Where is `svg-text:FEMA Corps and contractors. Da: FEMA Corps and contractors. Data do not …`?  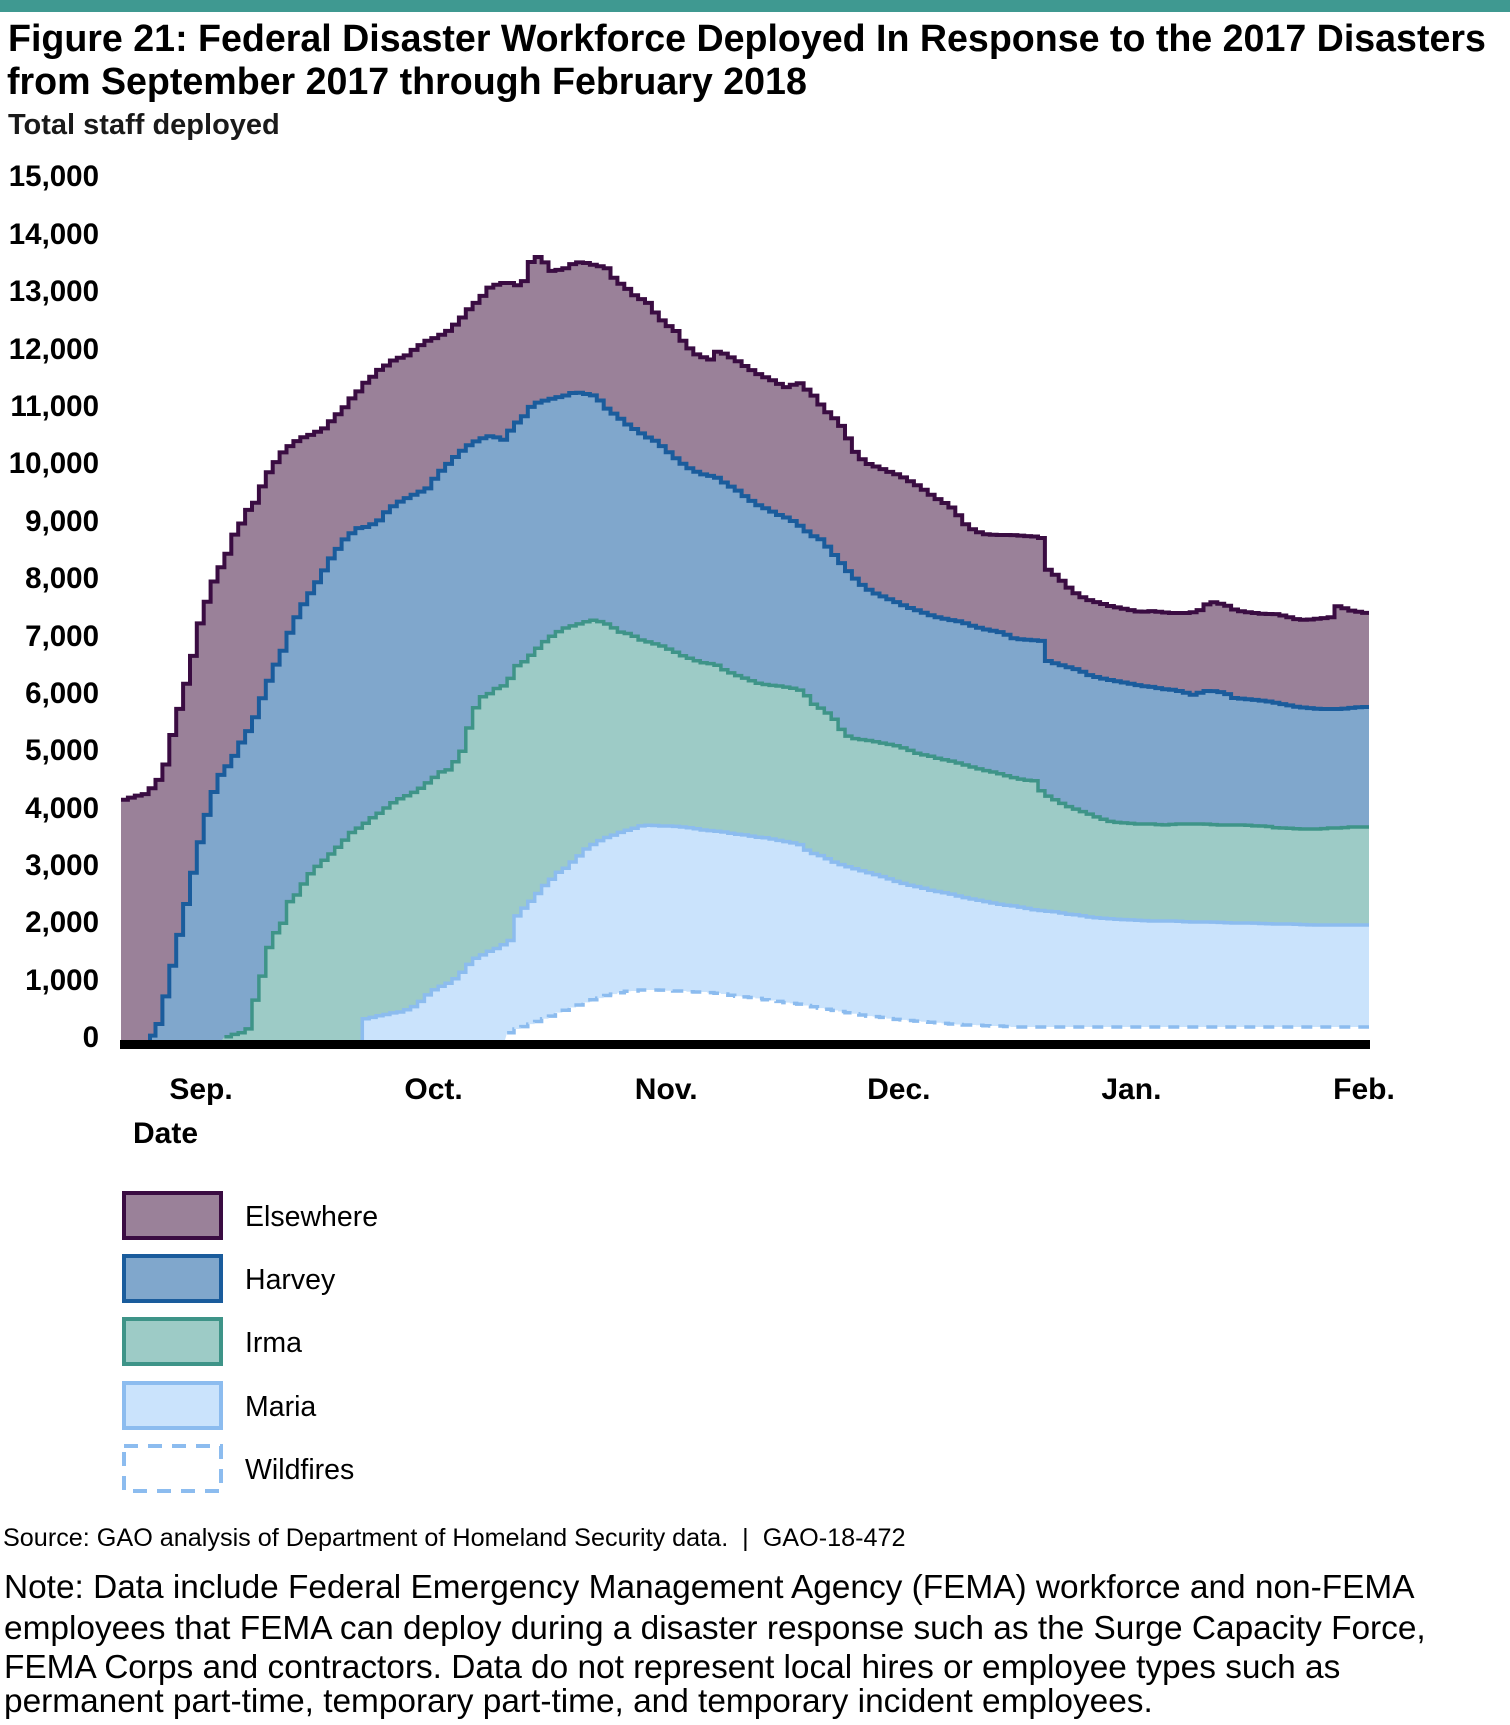
svg-text:FEMA Corps and contractors. Da: FEMA Corps and contractors. Data do not … is located at coordinates (672, 1667).